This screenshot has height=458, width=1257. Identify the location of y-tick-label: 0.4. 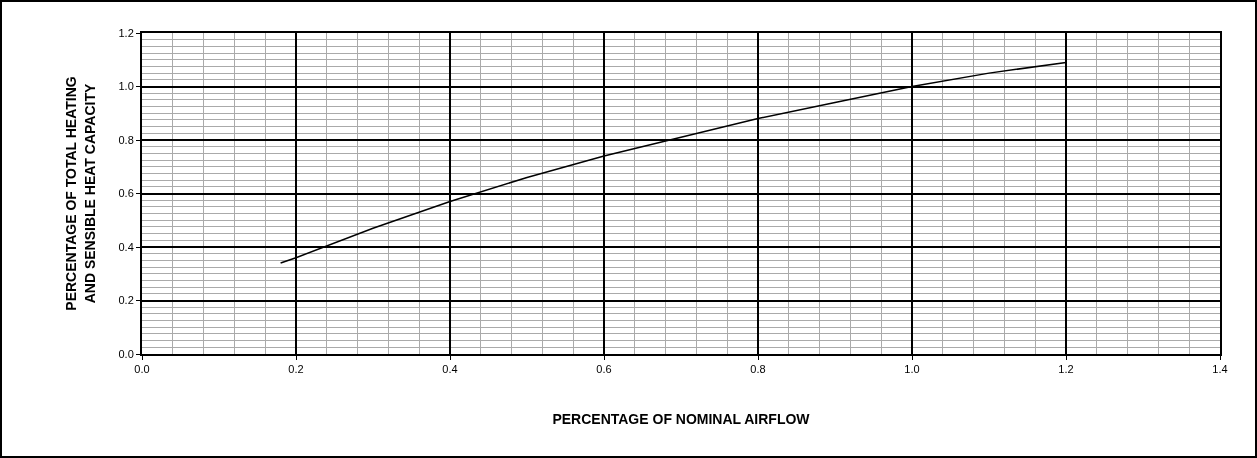
(126, 246).